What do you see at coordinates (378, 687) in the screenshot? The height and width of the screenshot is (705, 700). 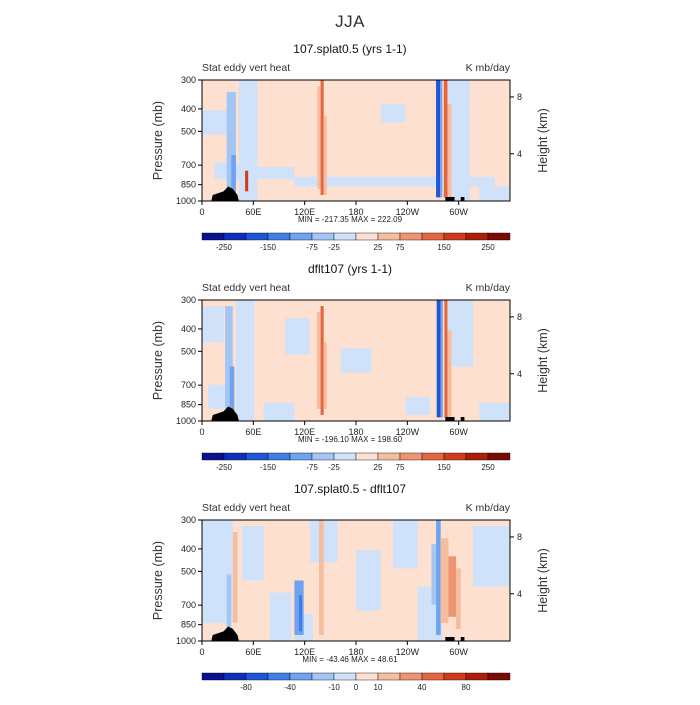 I see `colorbar-label: 10` at bounding box center [378, 687].